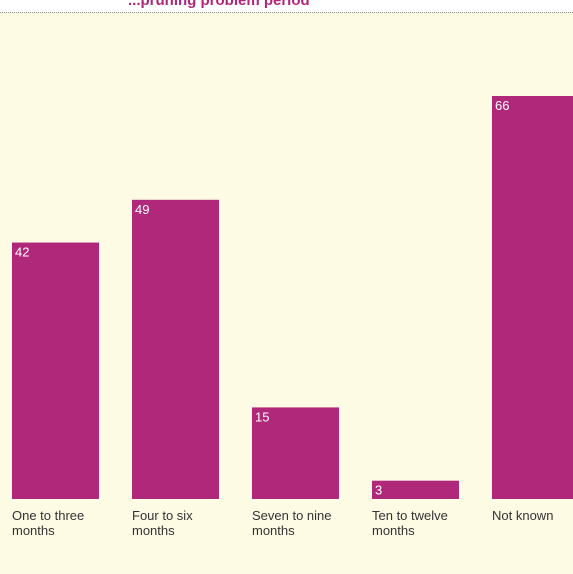 This screenshot has height=574, width=573. Describe the element at coordinates (219, 4) in the screenshot. I see `chart-title: ...pruning problem period` at that location.